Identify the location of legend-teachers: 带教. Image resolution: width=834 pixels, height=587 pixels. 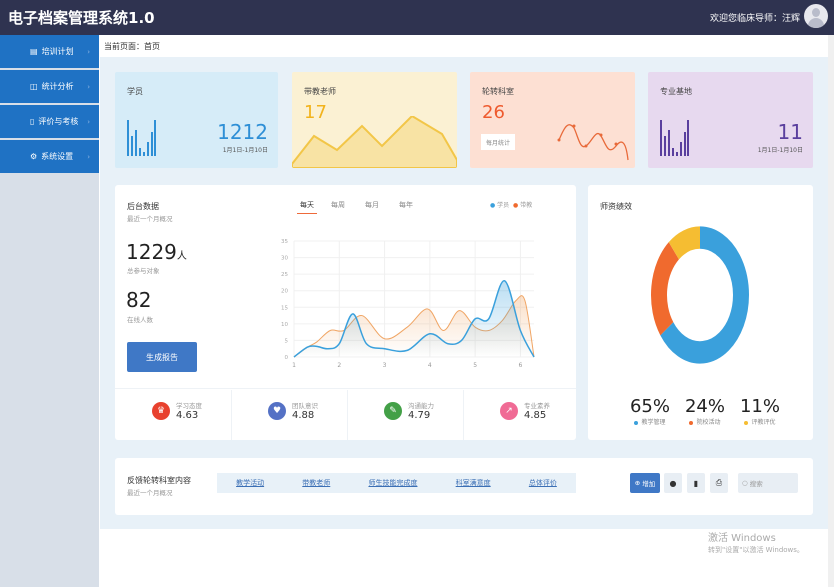
(526, 205).